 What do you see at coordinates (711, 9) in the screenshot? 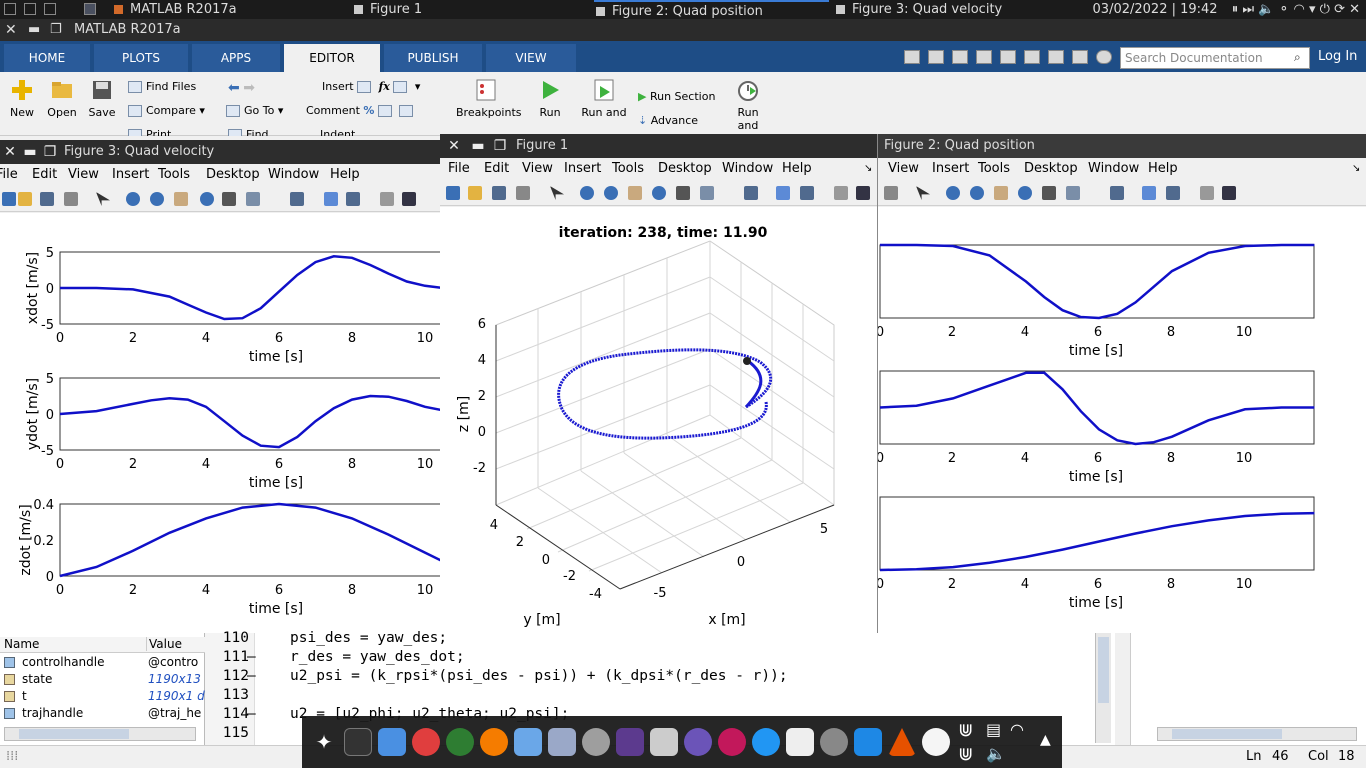
I see `task-figure2: Figure 2: Quad position` at bounding box center [711, 9].